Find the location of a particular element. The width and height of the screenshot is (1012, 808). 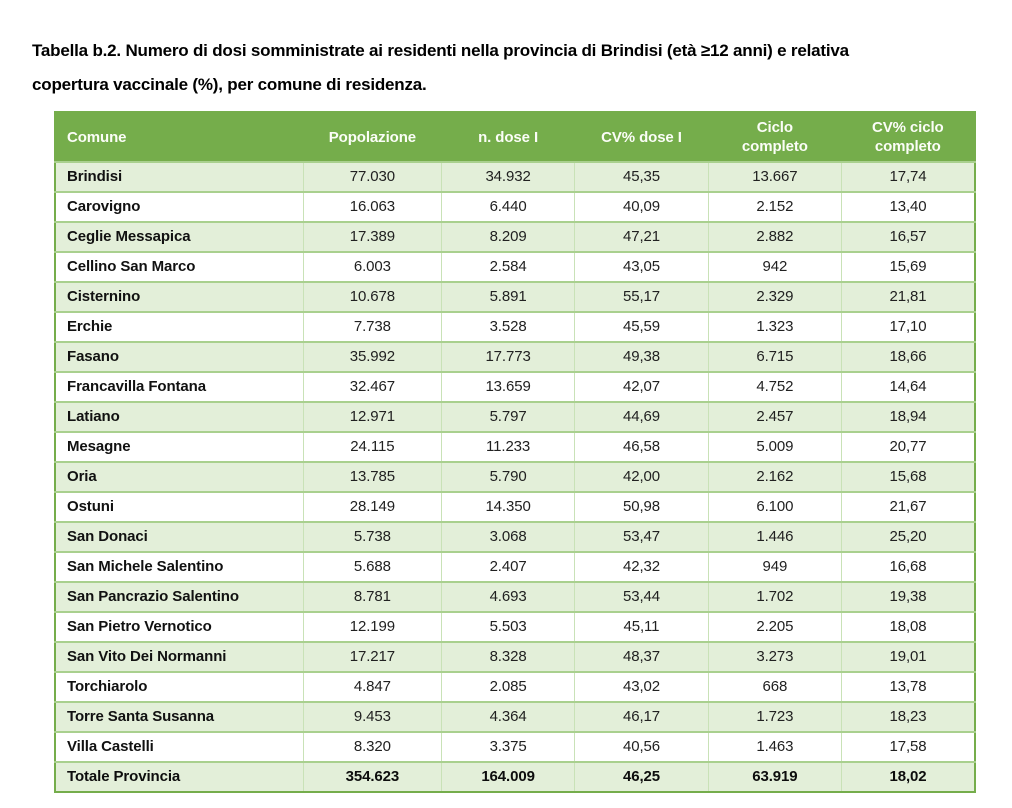

column-header: Comune is located at coordinates (179, 137).